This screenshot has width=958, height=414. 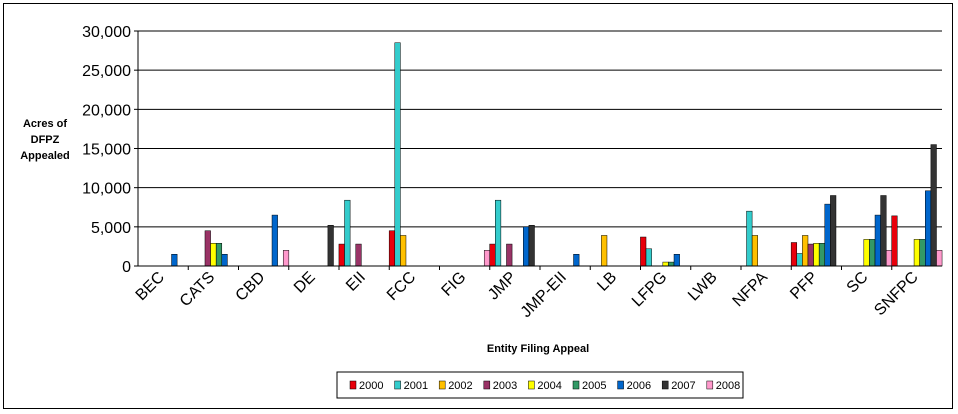 I want to click on legend-swatch-2005, so click(x=576, y=385).